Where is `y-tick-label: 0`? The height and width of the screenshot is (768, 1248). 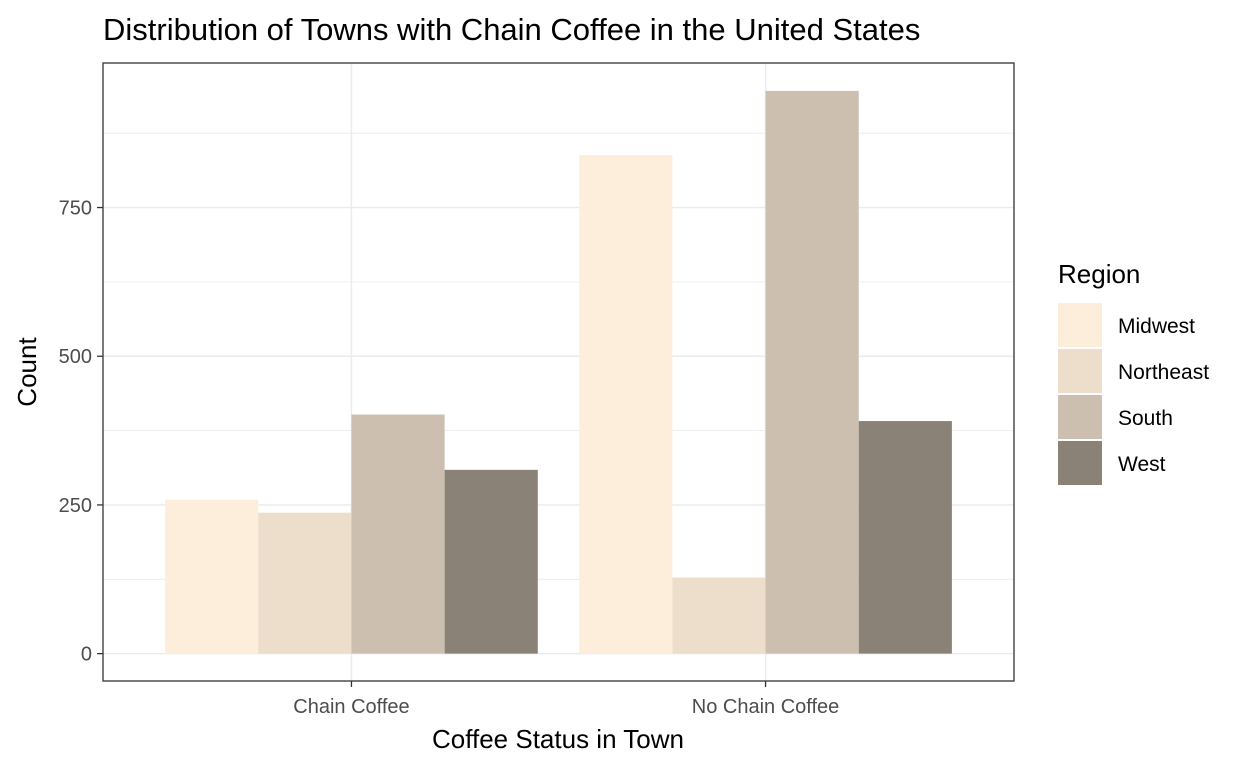
y-tick-label: 0 is located at coordinates (86, 655).